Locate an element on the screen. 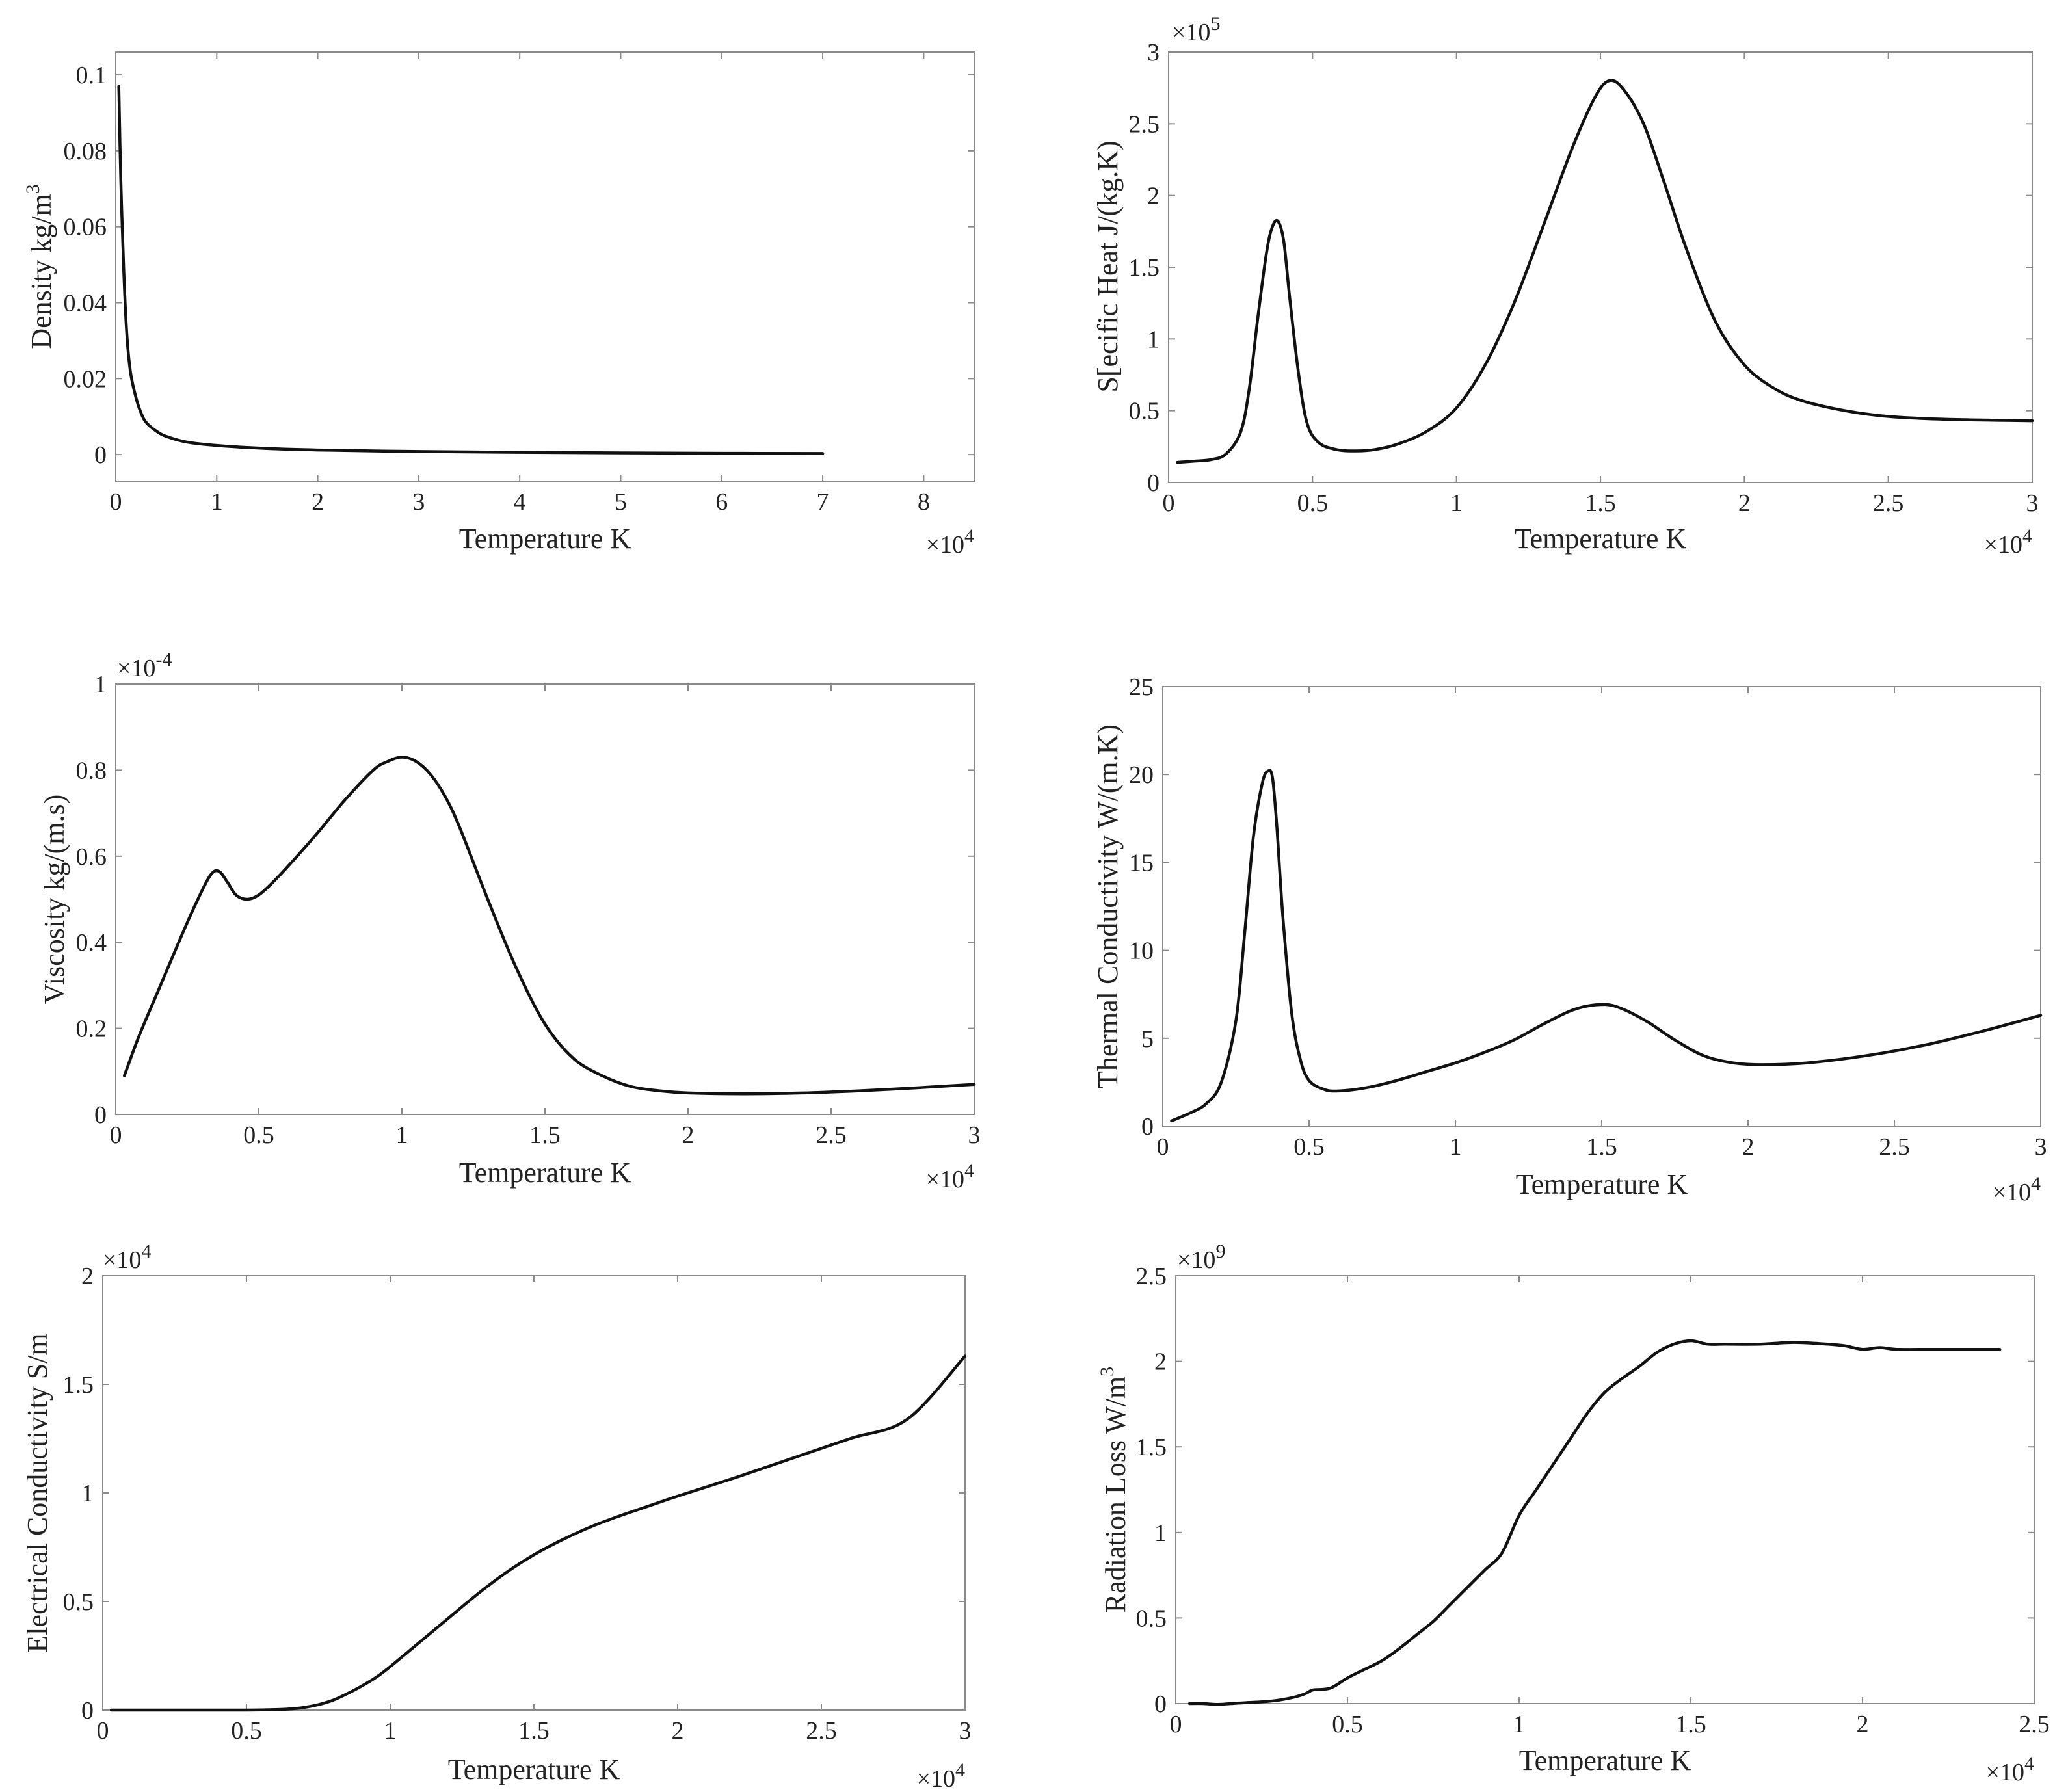 This screenshot has width=2068, height=1792. series-line-viscosity is located at coordinates (549, 926).